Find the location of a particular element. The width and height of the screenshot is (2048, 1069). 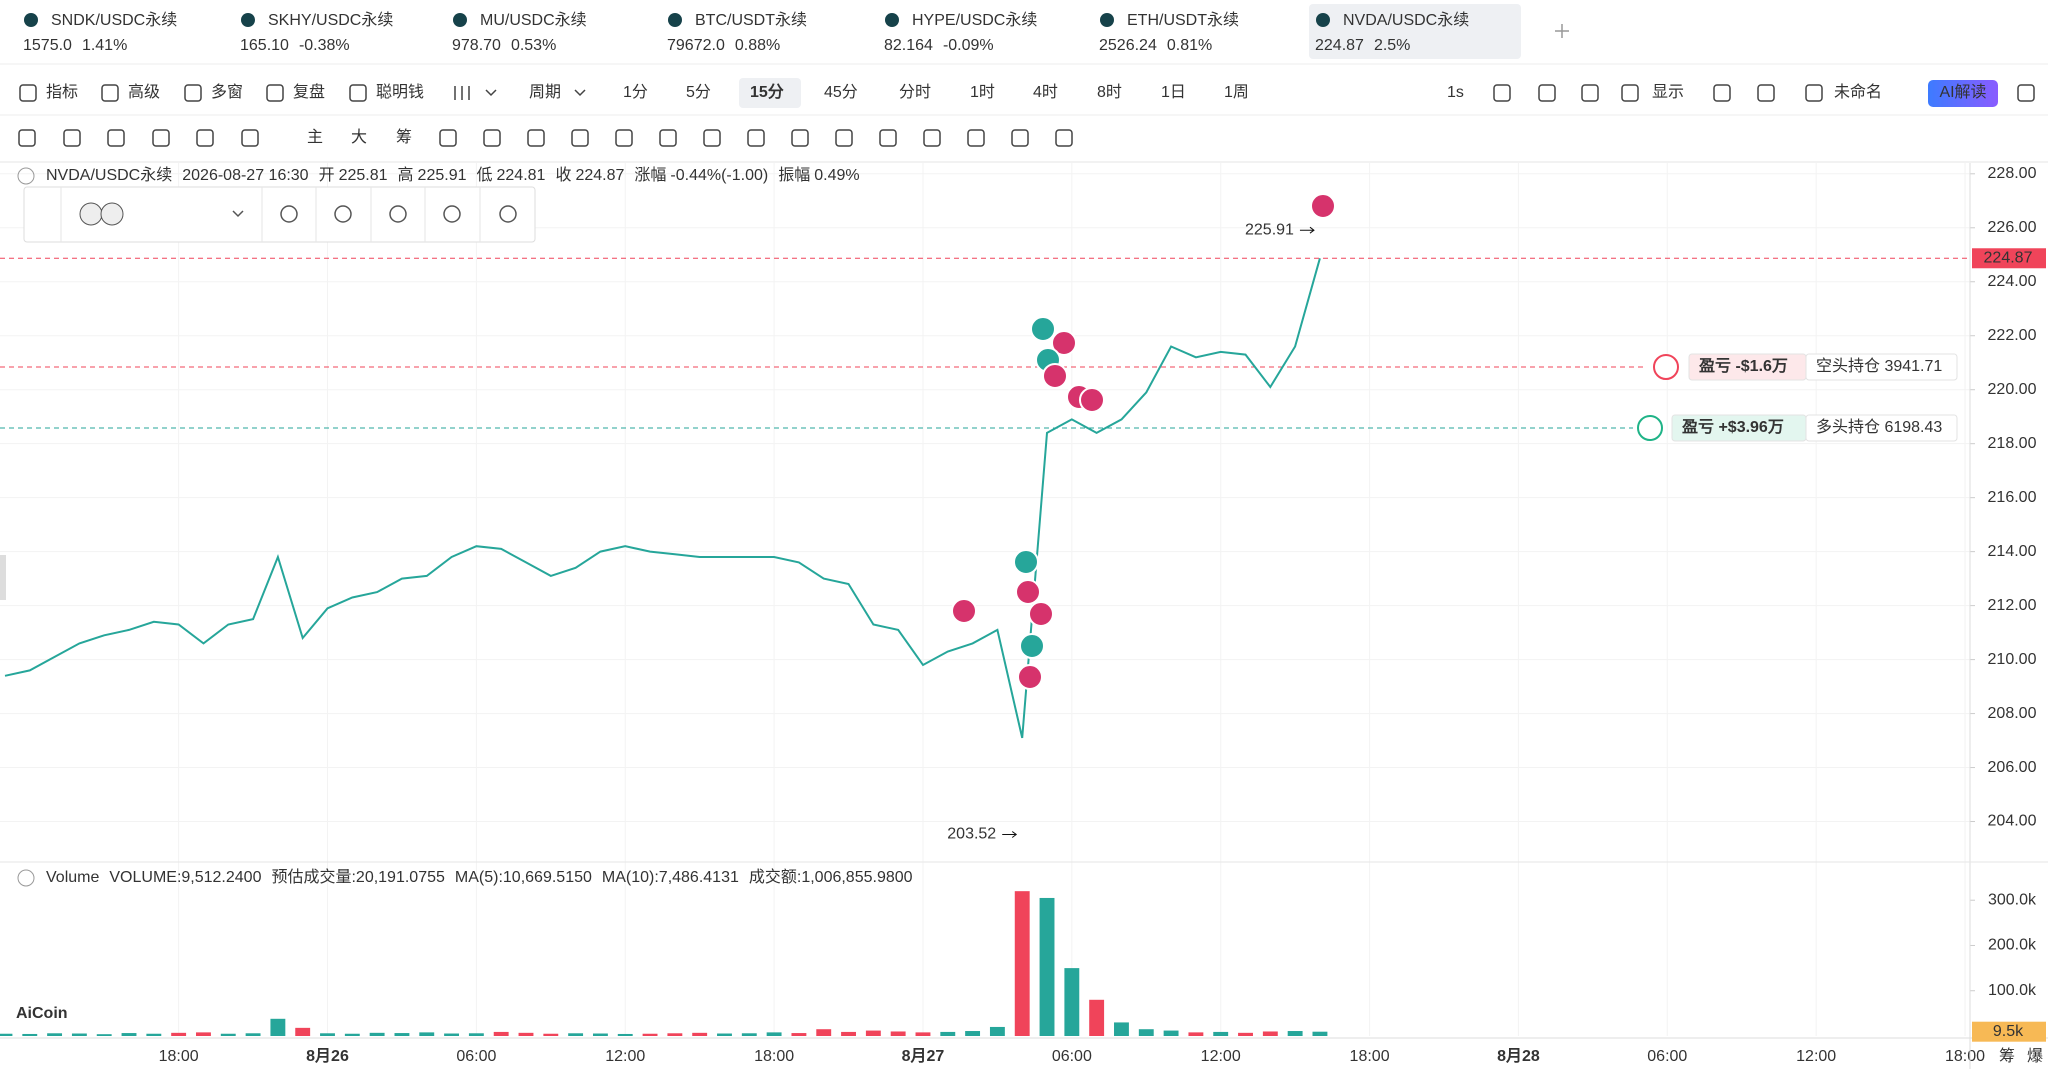

tab-name: SKHY/USDC永续 is located at coordinates (330, 20).